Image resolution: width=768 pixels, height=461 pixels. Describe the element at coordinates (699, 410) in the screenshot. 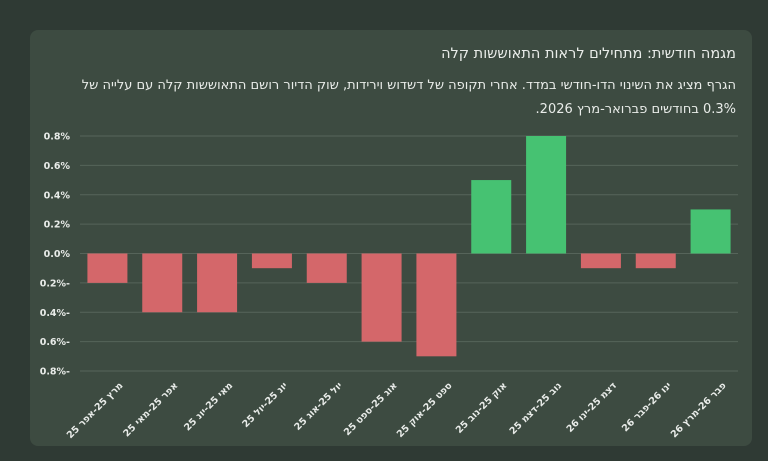

I see `x-tick-label: פבר 26-מרץ 26` at that location.